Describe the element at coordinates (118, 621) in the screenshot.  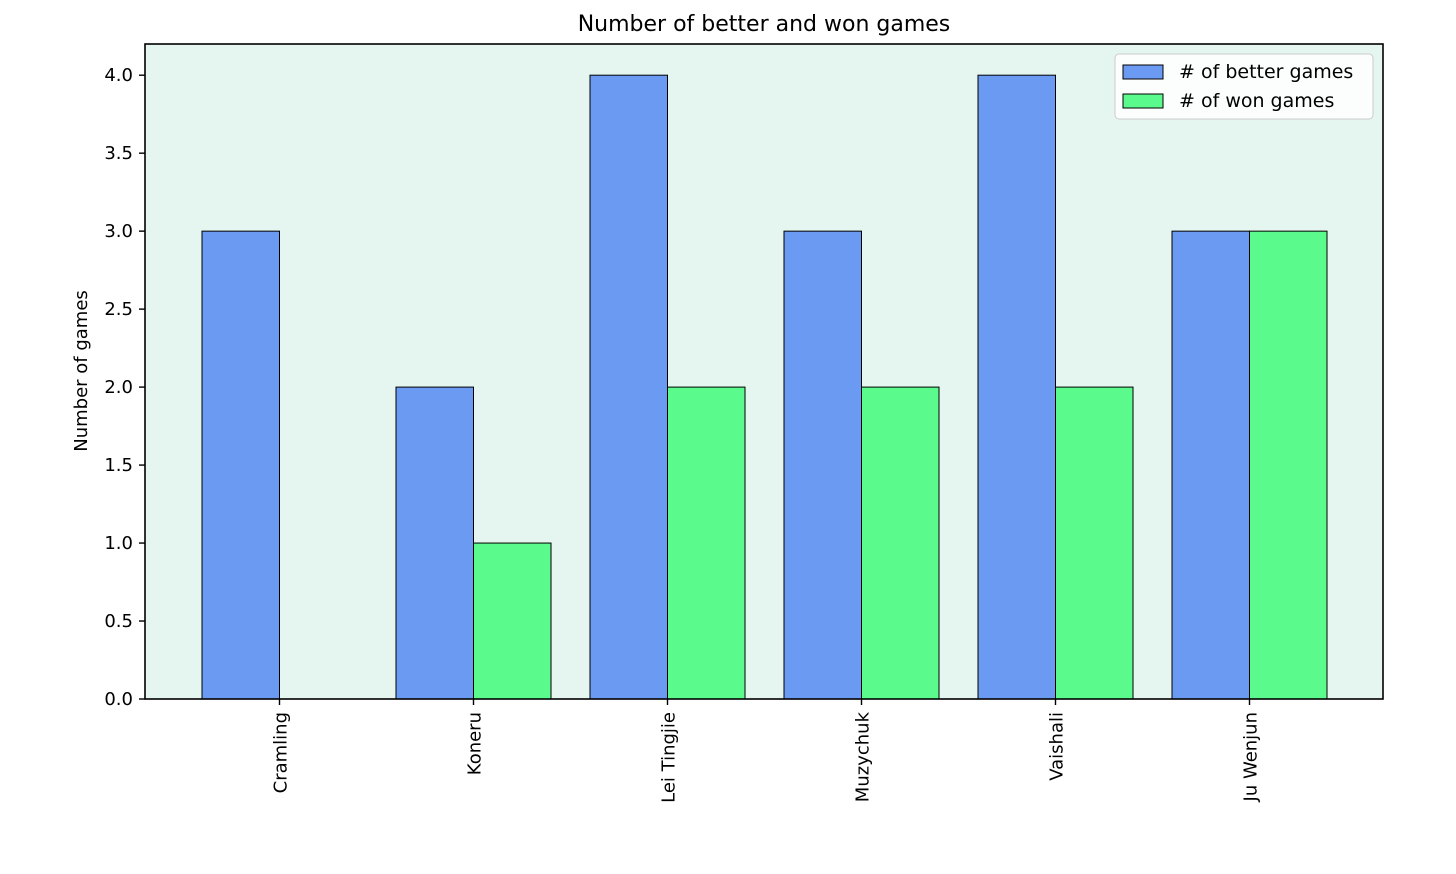
I see `y-tick-label: 0.5` at that location.